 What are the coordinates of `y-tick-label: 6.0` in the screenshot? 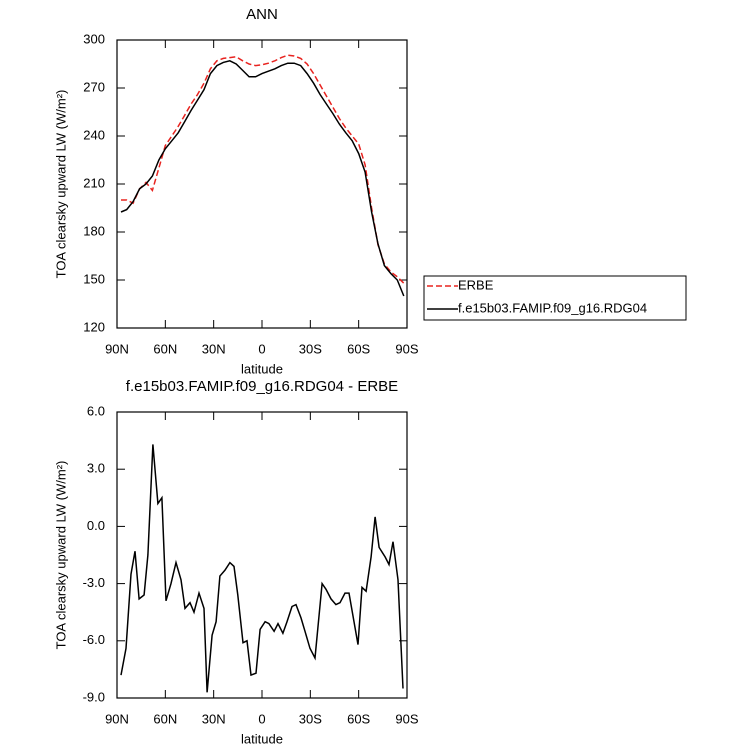 It's located at (96, 410).